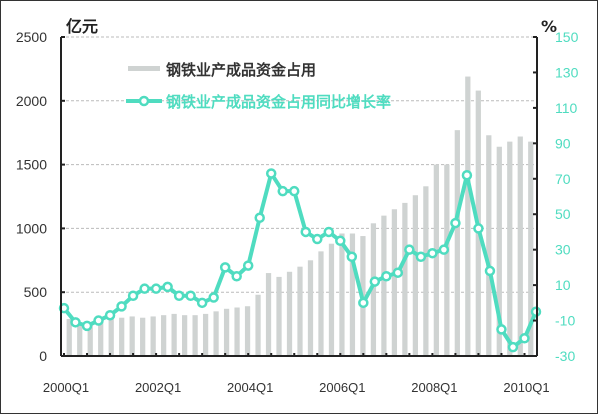 This screenshot has width=600, height=416. Describe the element at coordinates (82, 26) in the screenshot. I see `left-unit-label: 亿元` at that location.